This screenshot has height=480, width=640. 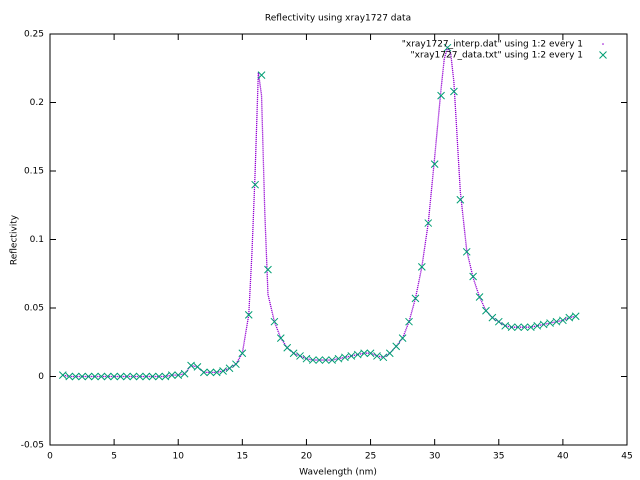 What do you see at coordinates (41, 377) in the screenshot?
I see `y-tick-label: 0` at bounding box center [41, 377].